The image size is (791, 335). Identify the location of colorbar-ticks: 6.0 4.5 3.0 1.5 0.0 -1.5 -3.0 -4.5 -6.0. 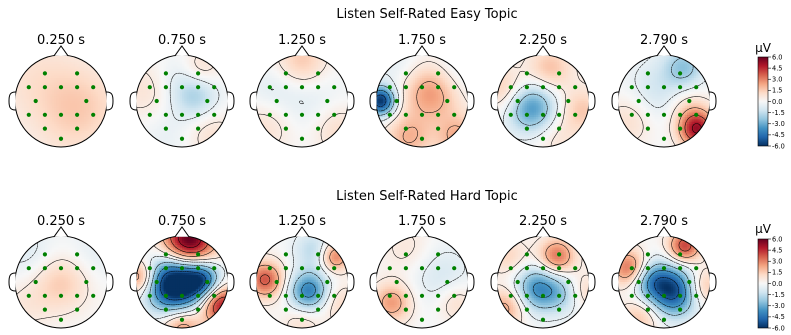
(776, 101).